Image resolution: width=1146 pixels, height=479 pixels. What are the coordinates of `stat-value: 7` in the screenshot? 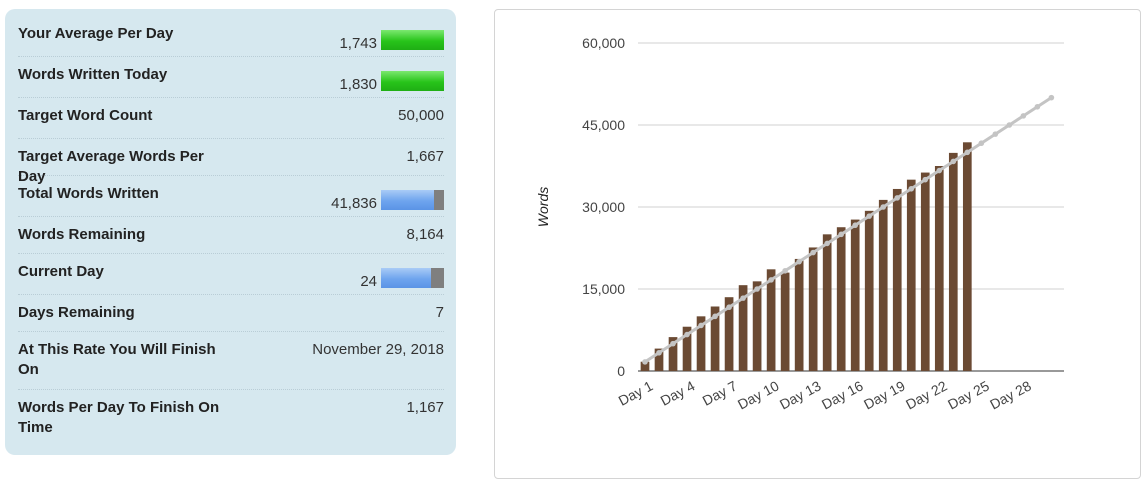 It's located at (439, 312).